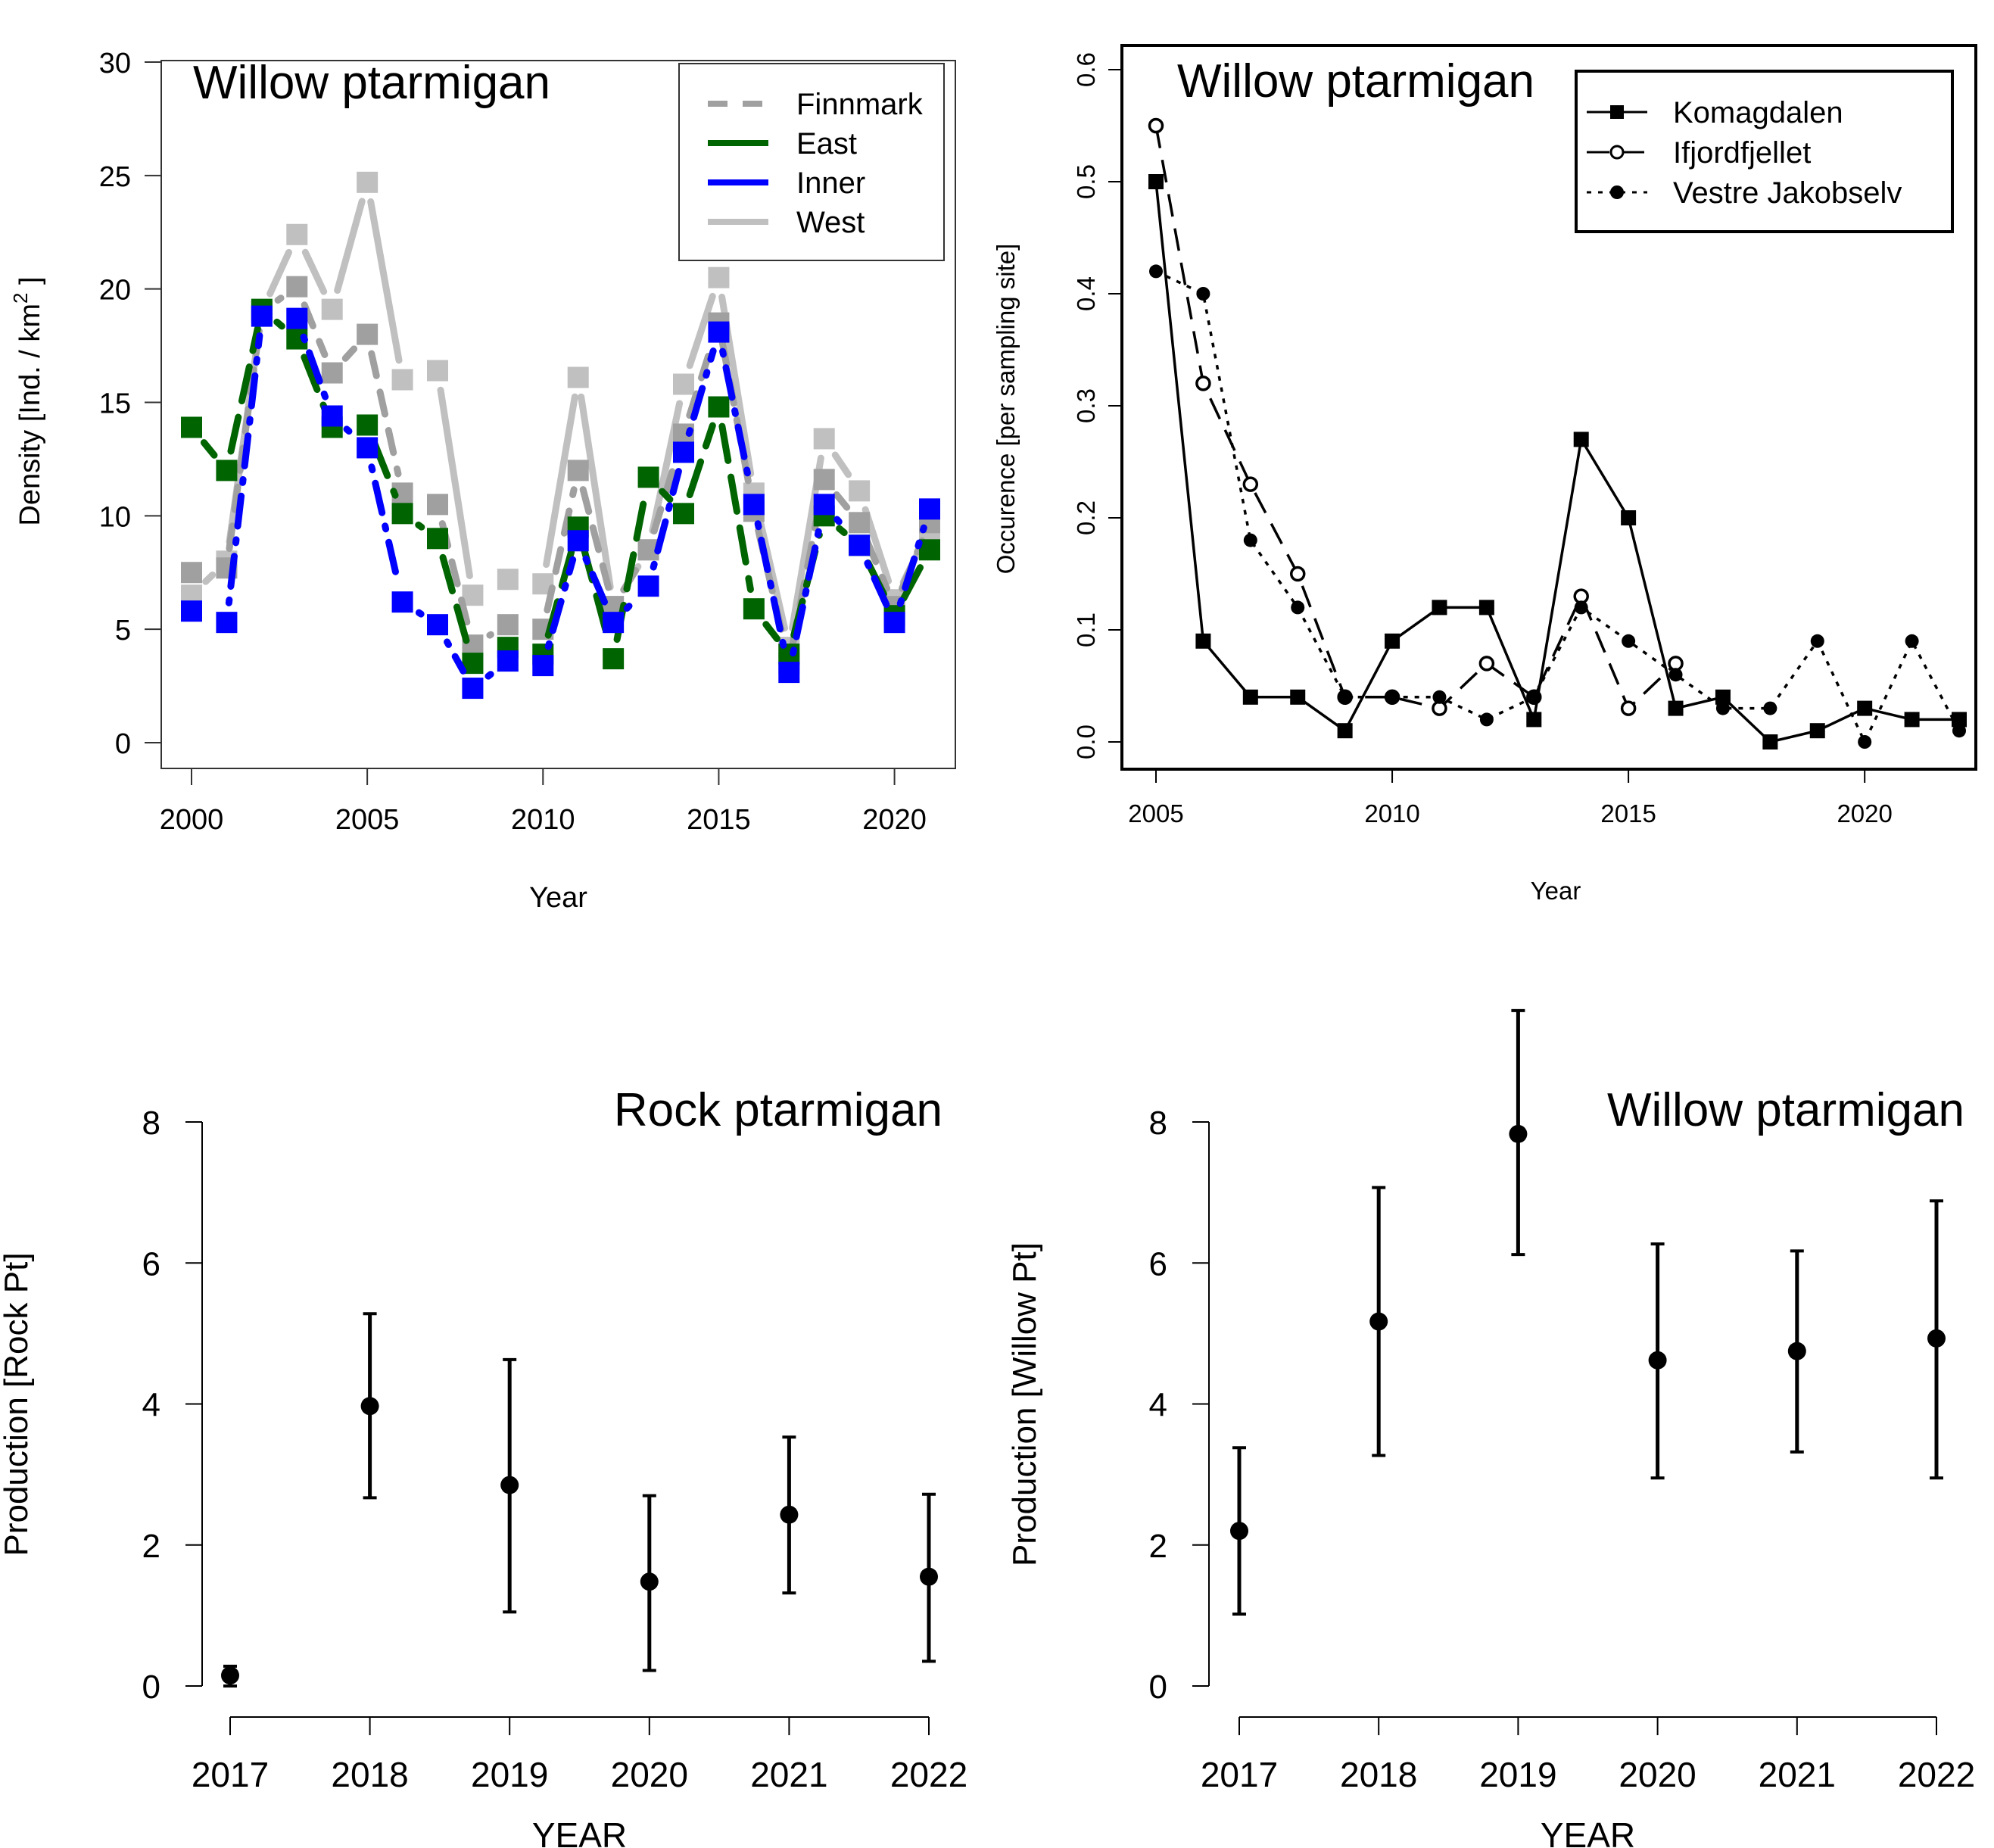 The width and height of the screenshot is (1994, 1848). I want to click on y-axis-label: Density [Ind. / km2 ], so click(27, 400).